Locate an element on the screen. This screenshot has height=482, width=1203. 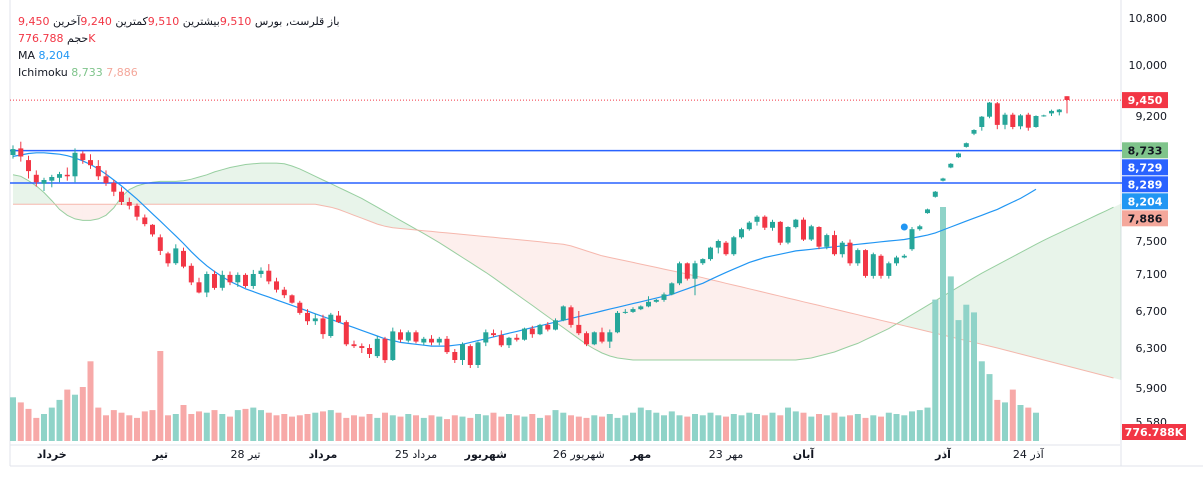
low-value: 9,240 is located at coordinates (96, 21).